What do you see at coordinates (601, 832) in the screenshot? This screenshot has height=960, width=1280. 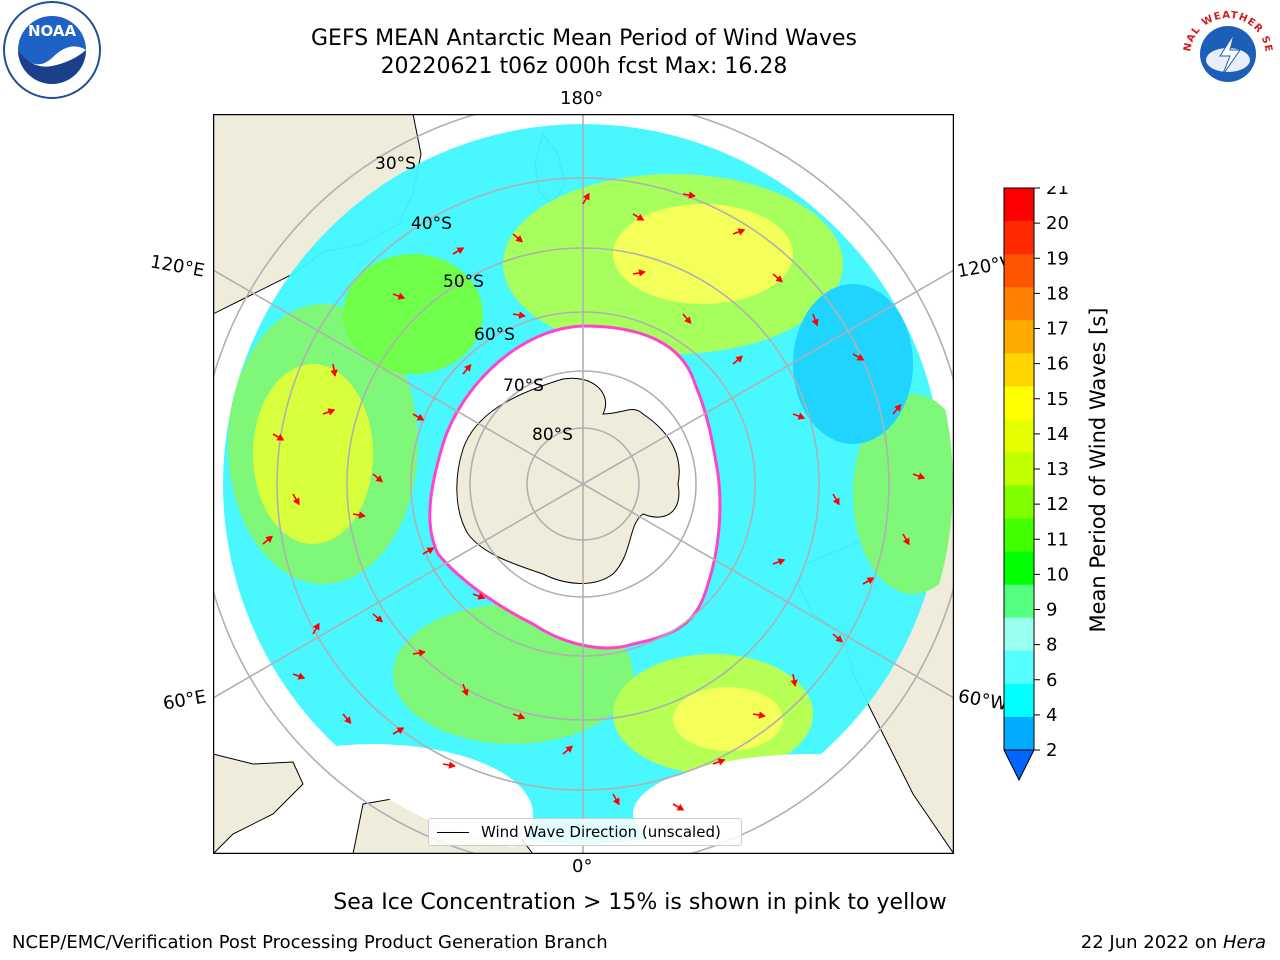 I see `legend-label: Wind Wave Direction (unscaled)` at bounding box center [601, 832].